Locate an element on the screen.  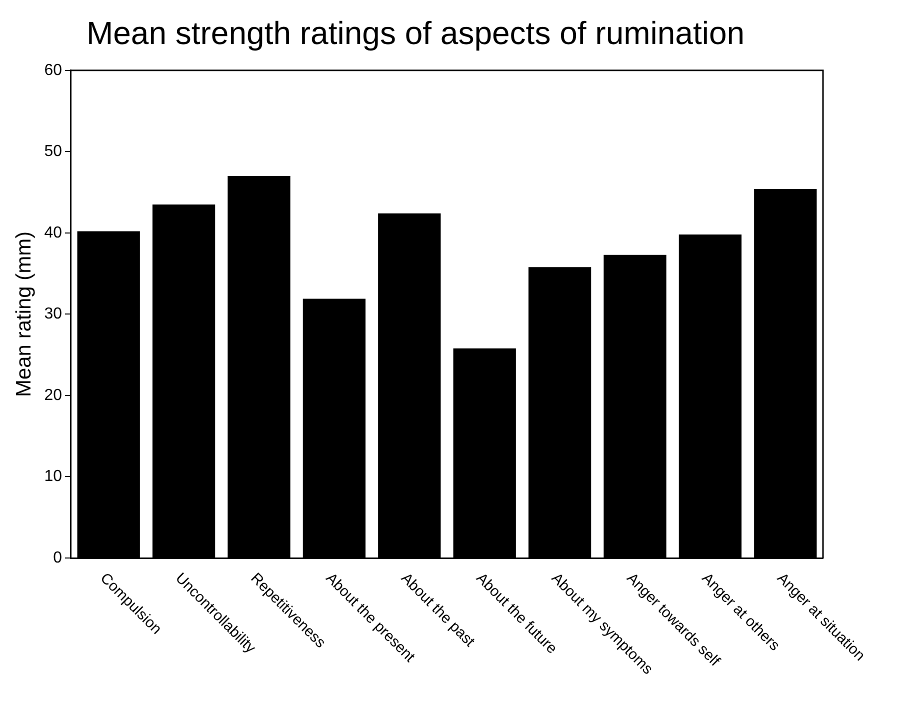
y-tick-label: 40 is located at coordinates (53, 233).